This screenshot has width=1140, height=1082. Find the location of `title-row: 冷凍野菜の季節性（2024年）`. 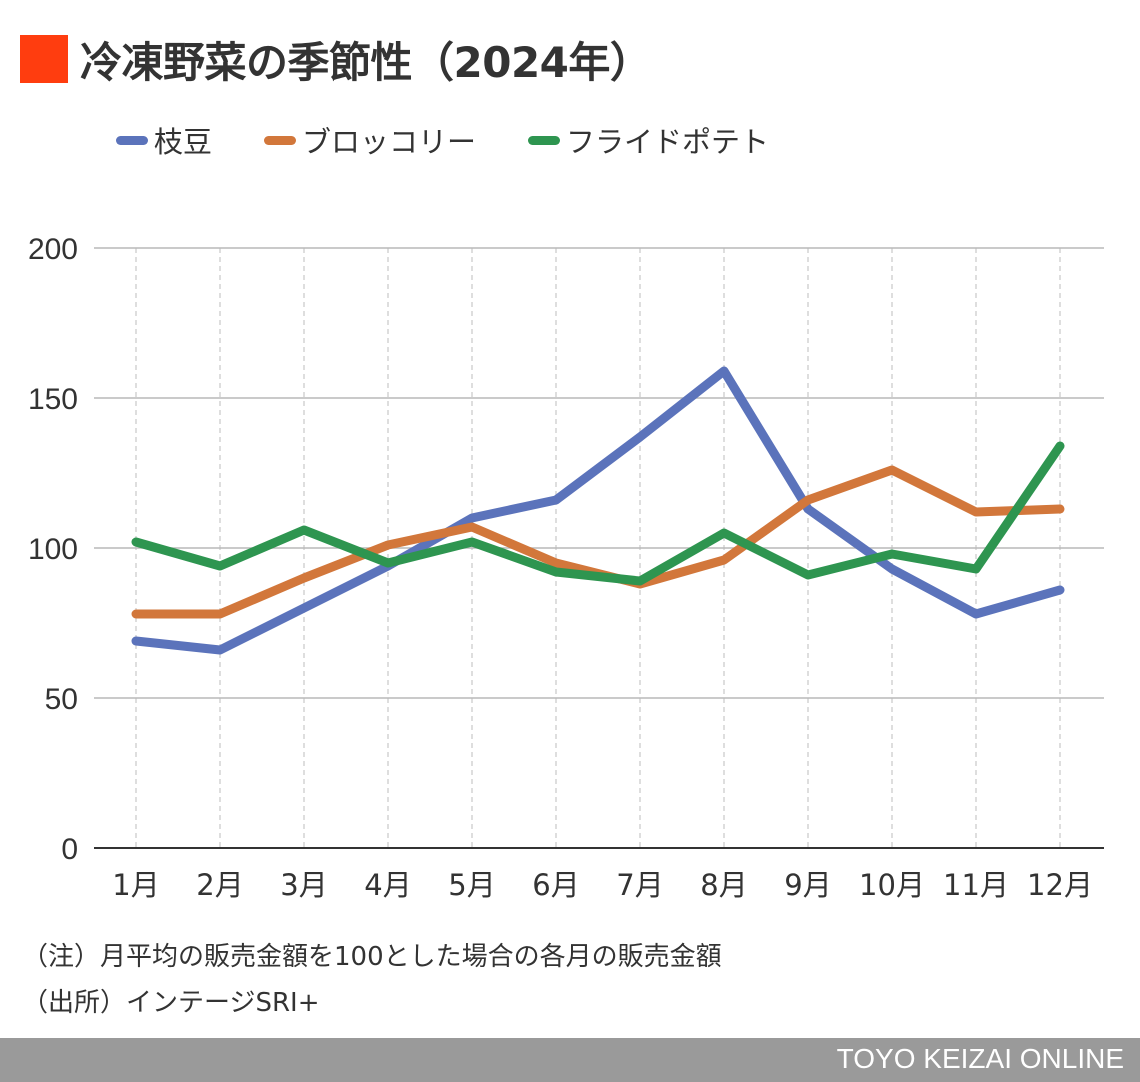

title-row: 冷凍野菜の季節性（2024年） is located at coordinates (336, 59).